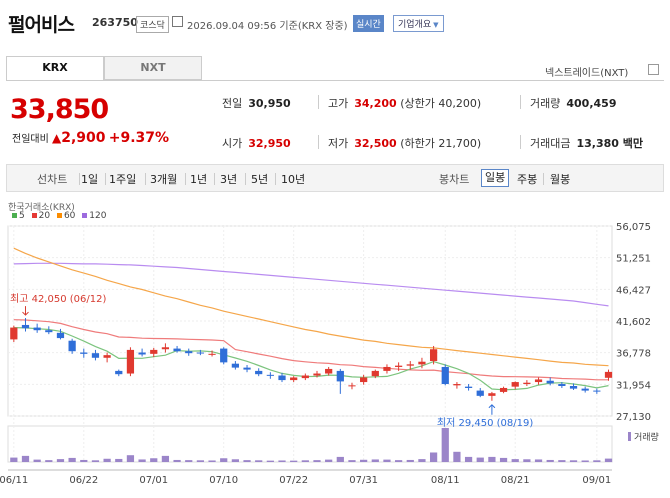  What do you see at coordinates (25, 311) in the screenshot?
I see `high-arrow-icon` at bounding box center [25, 311].